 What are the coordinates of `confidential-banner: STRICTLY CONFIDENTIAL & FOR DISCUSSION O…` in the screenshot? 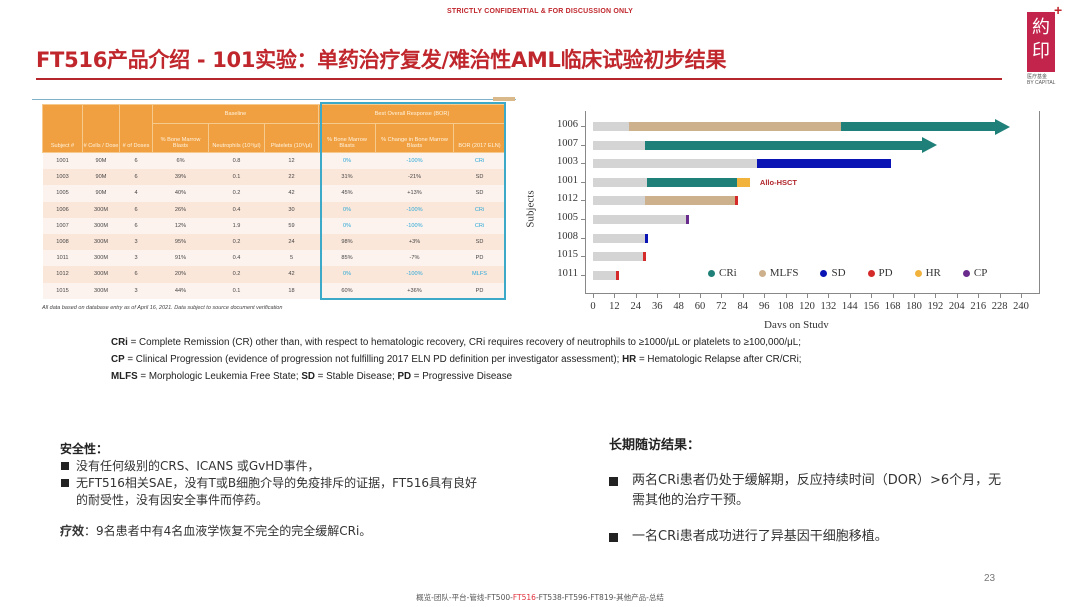 It's located at (540, 11).